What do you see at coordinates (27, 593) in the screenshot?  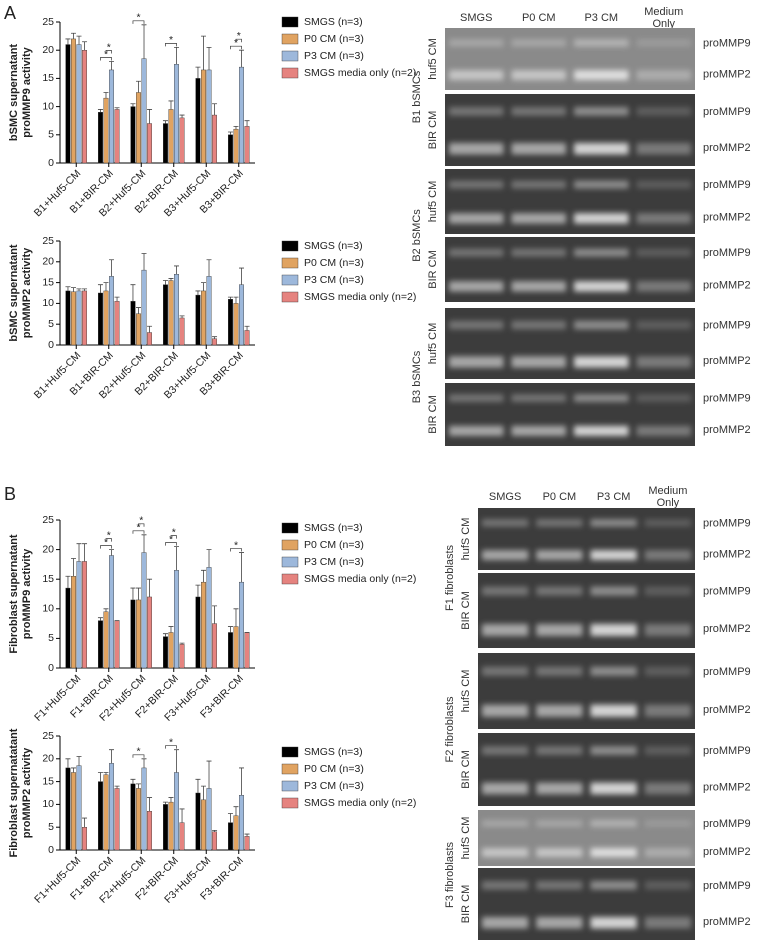 I see `y-axis-label: proMMP9 activity` at bounding box center [27, 593].